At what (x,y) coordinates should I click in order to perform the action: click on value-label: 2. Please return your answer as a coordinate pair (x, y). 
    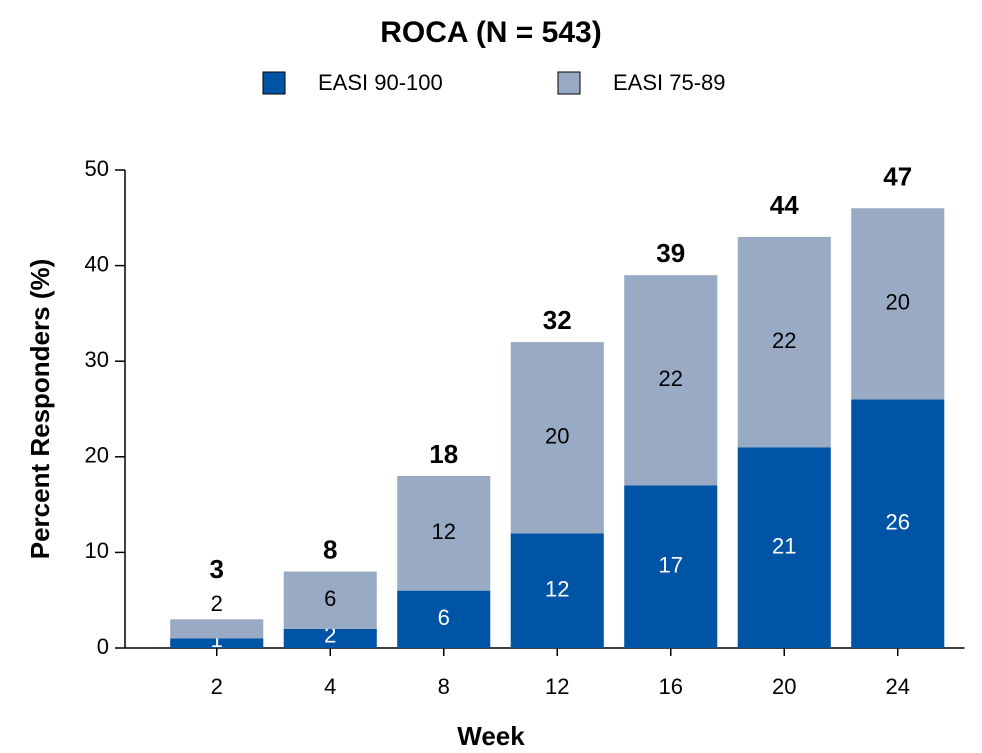
    Looking at the image, I should click on (217, 603).